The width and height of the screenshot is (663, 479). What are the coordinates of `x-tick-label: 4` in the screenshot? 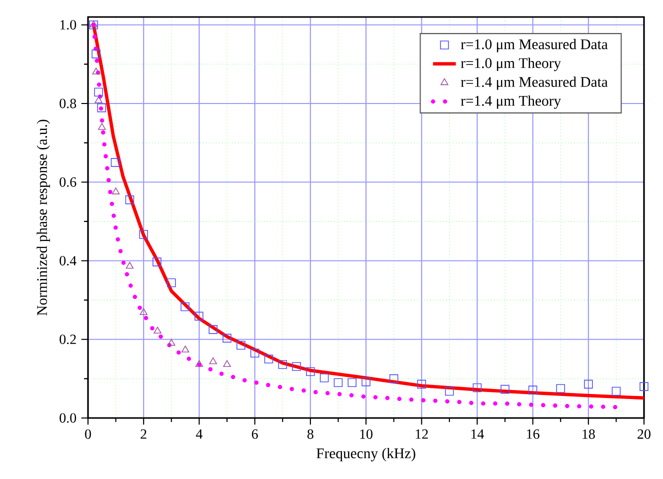 It's located at (199, 434).